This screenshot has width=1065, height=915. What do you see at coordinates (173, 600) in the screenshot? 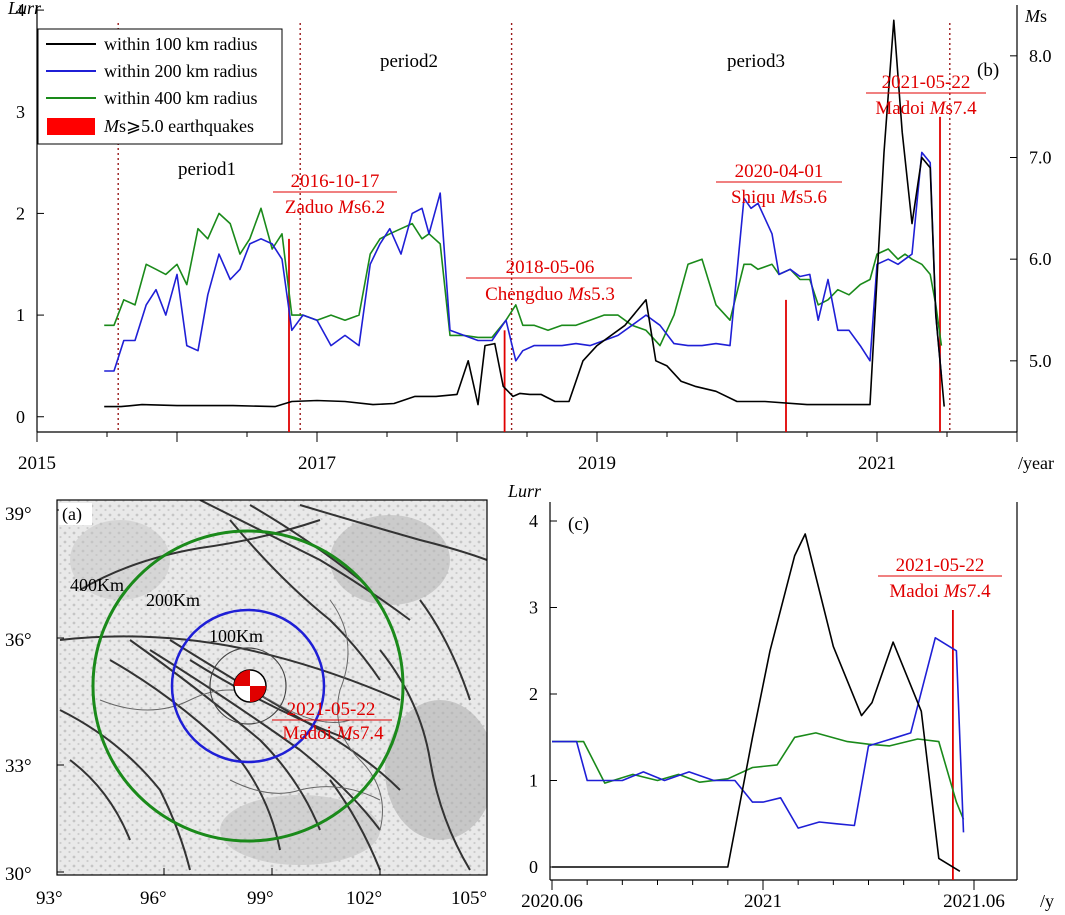
I see `radius-label-200km: 200Km` at bounding box center [173, 600].